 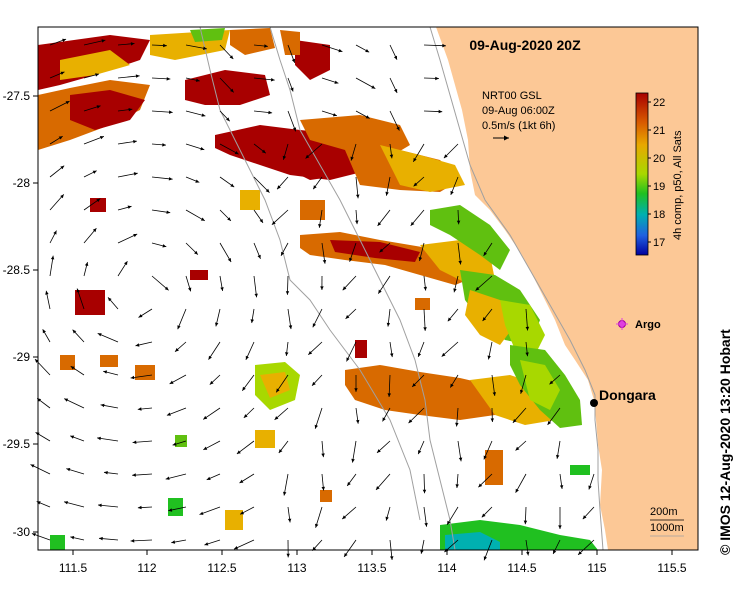 I want to click on colorbar-tick-18: 18, so click(x=659, y=215).